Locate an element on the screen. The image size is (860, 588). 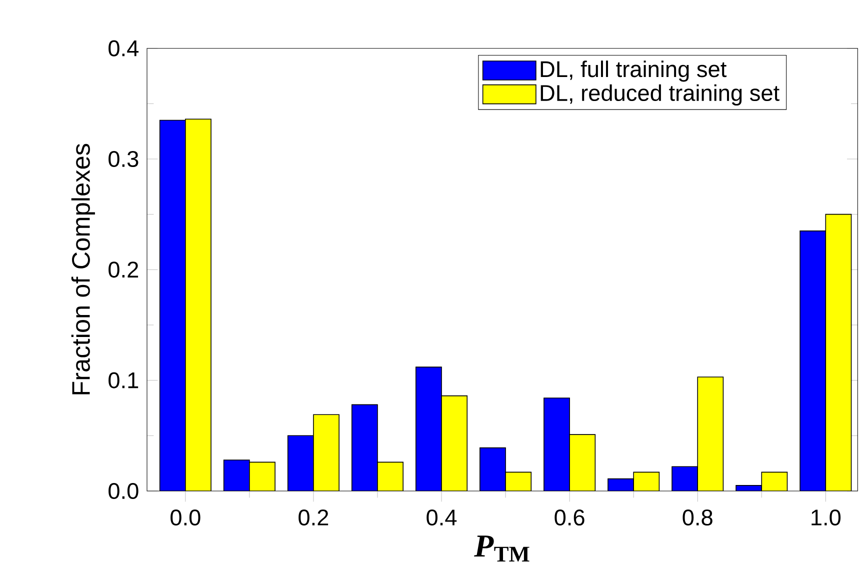
y-axis-title: Fraction of Complexes is located at coordinates (83, 269).